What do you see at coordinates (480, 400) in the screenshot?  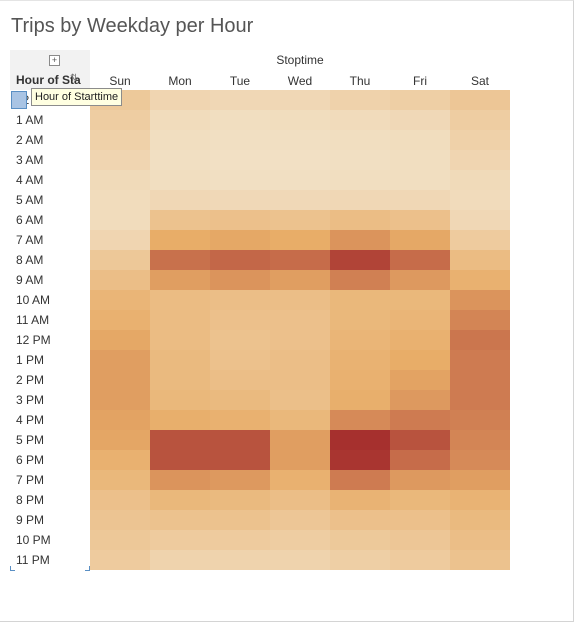 I see `heatmap-cell-sat-3pm` at bounding box center [480, 400].